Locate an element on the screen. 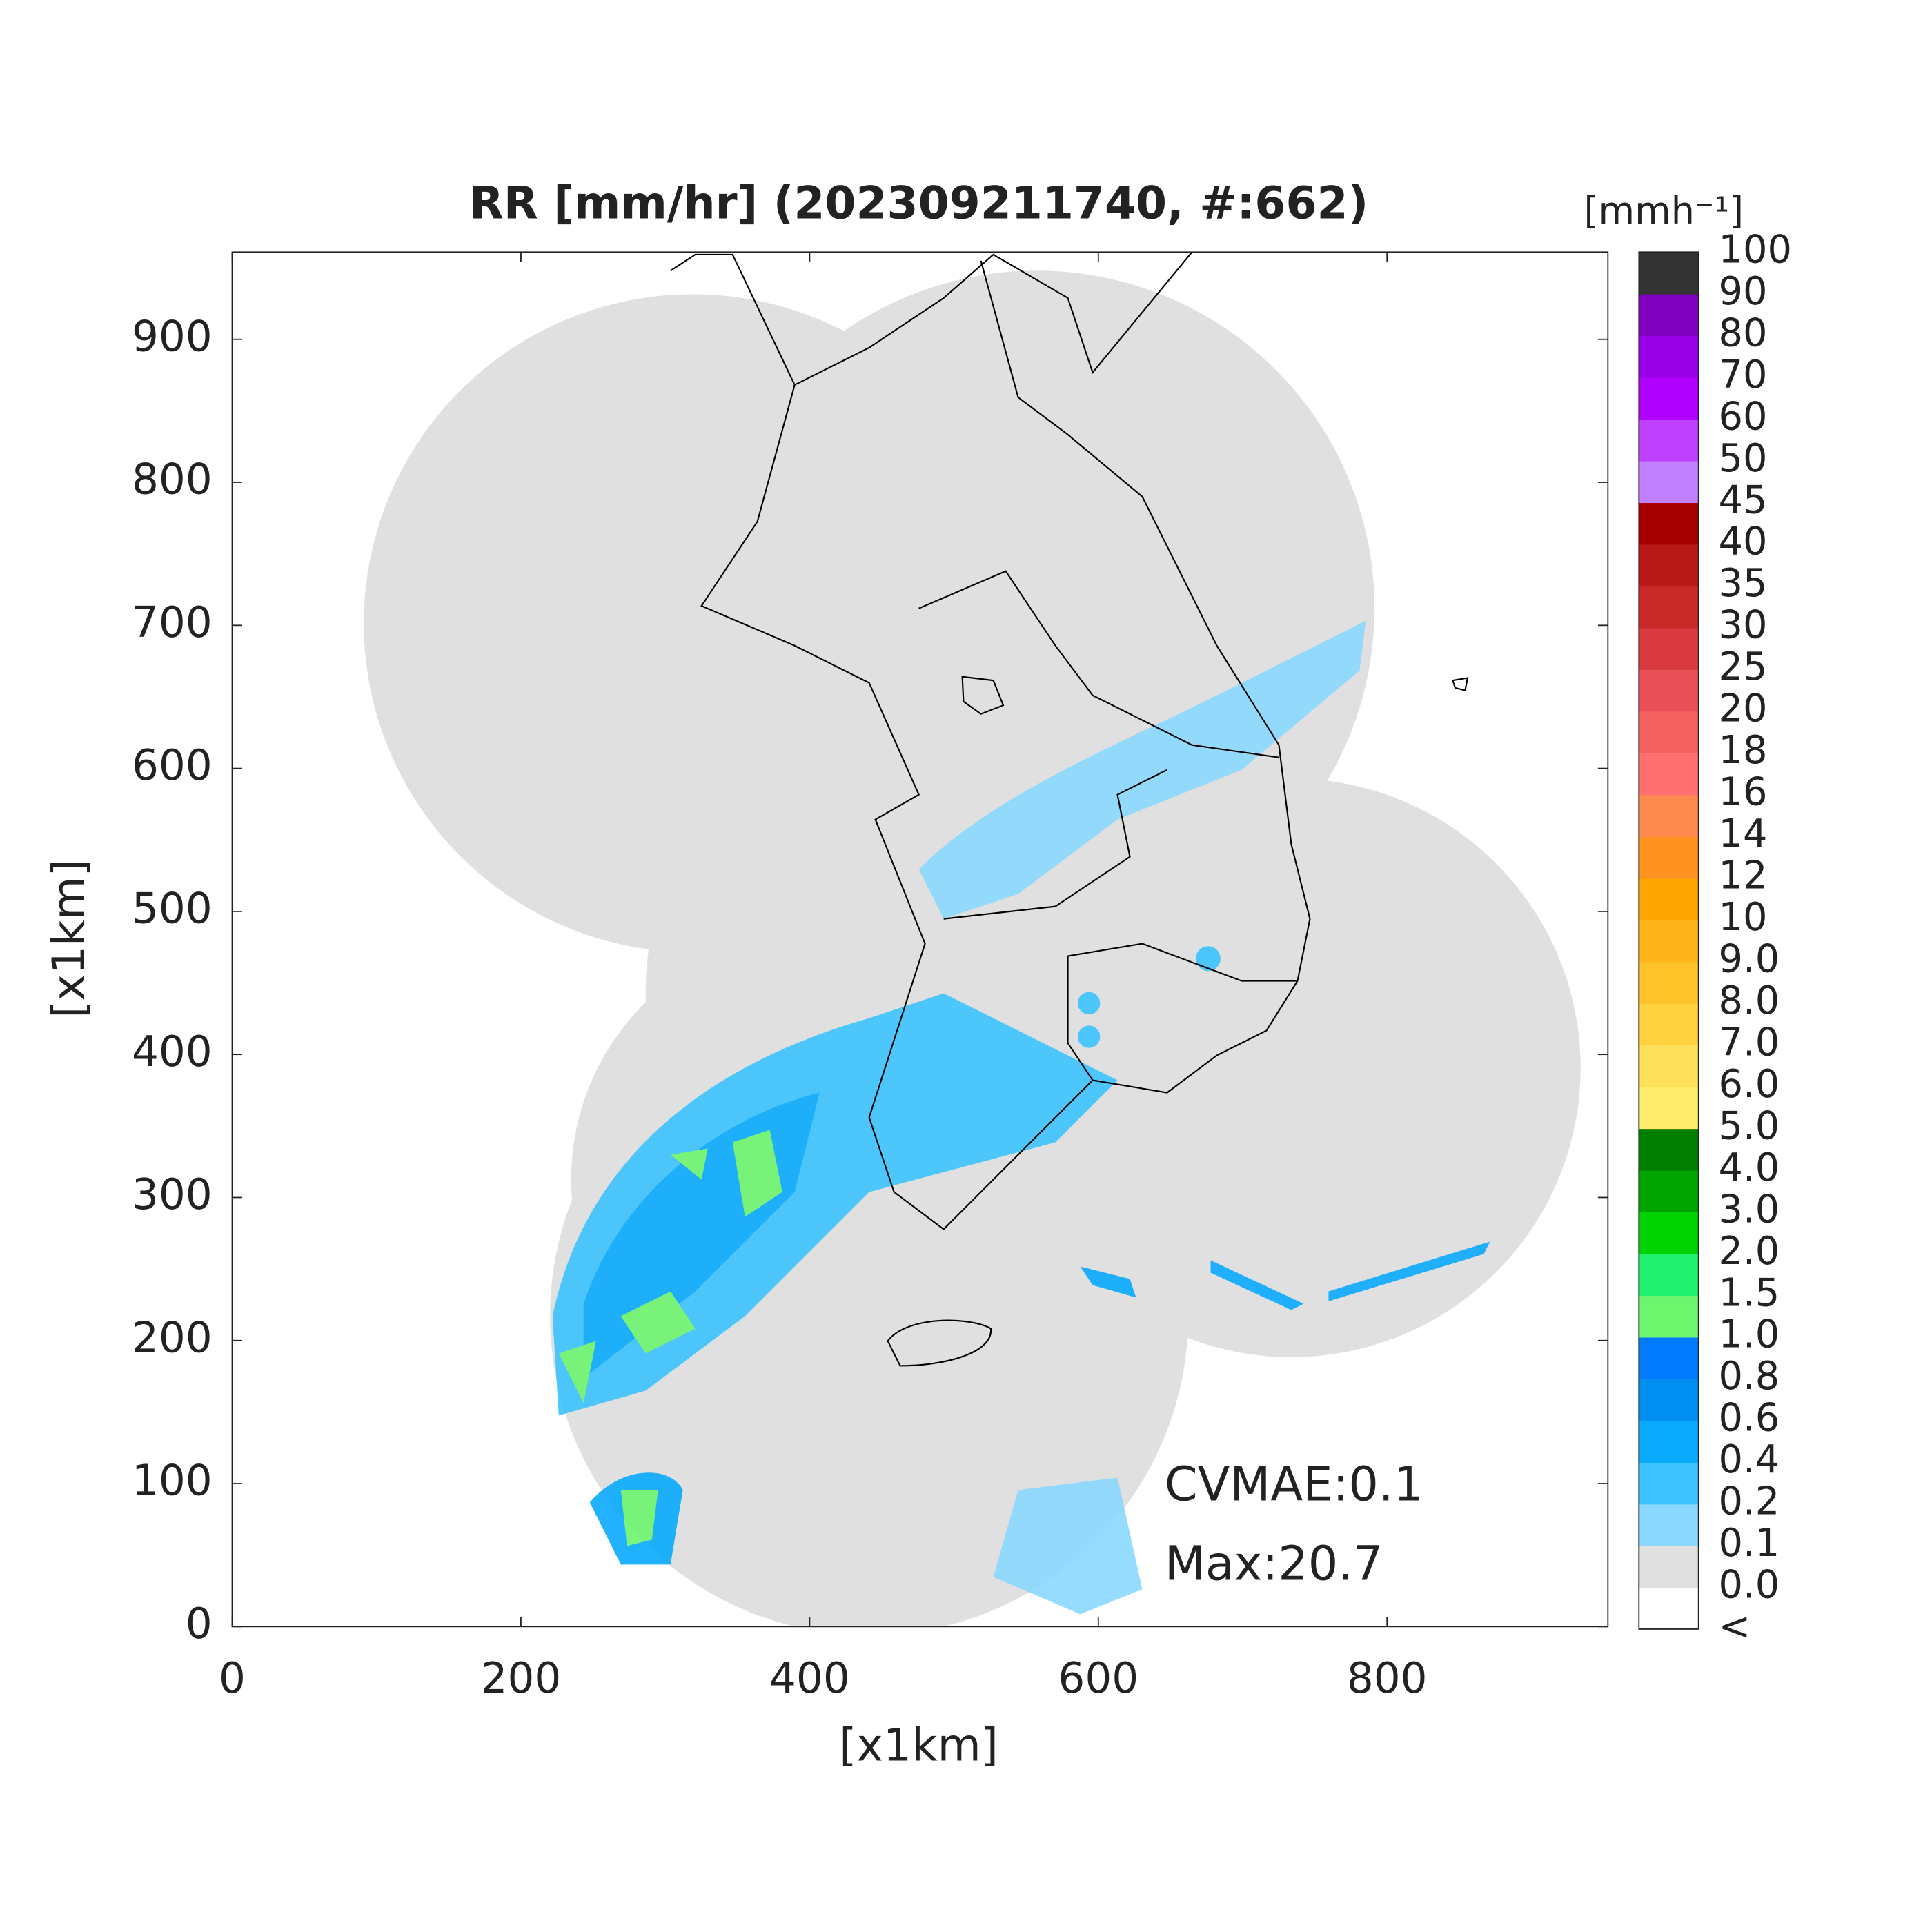  colorbar-label: 0.1 is located at coordinates (1749, 1543).